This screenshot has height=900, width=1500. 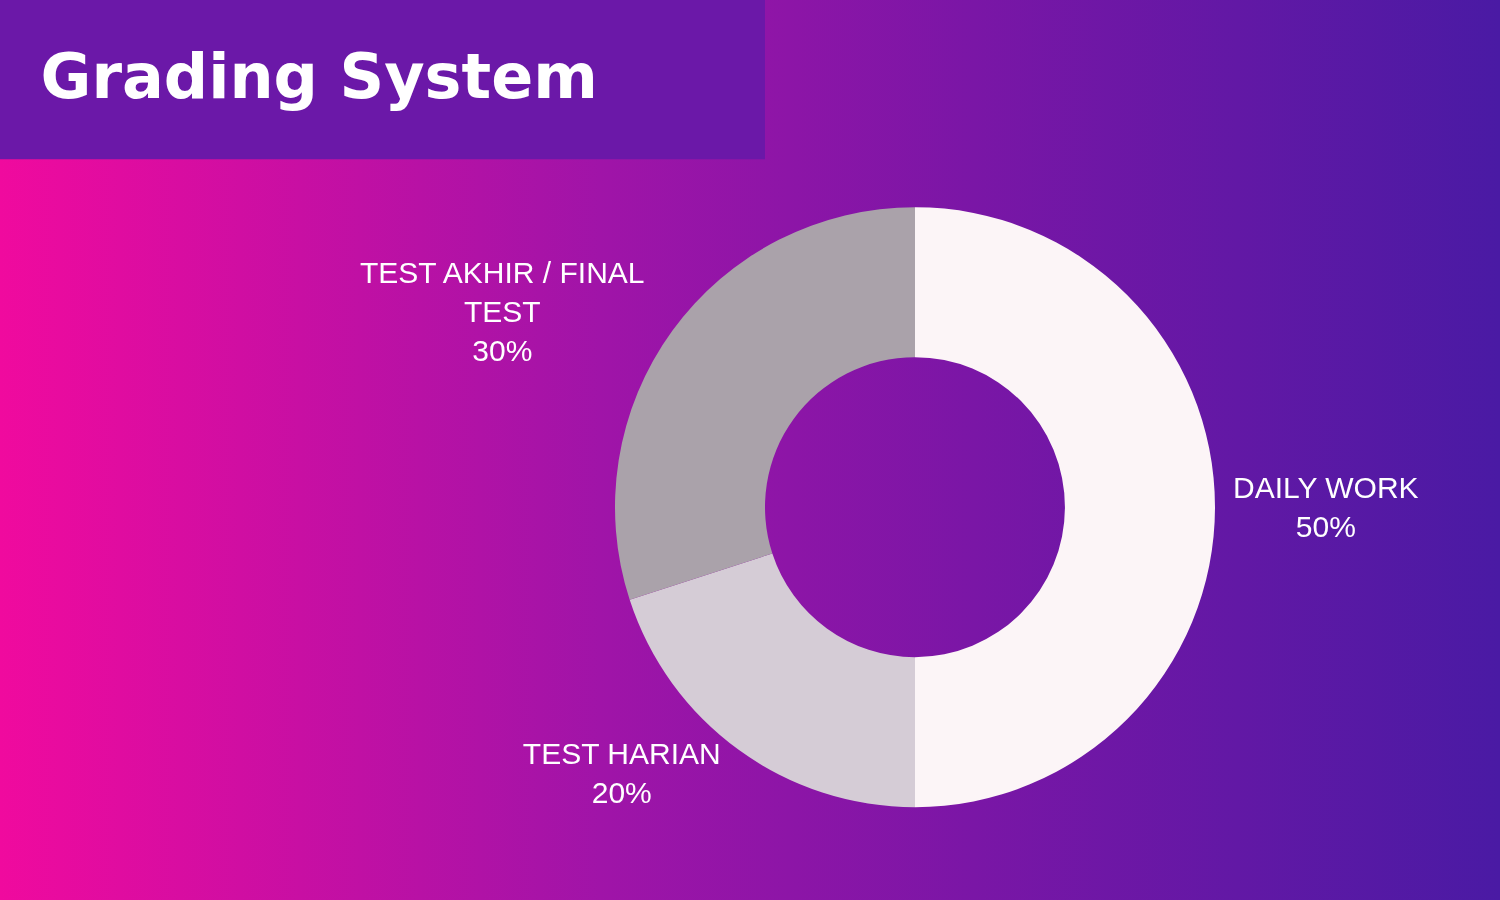 What do you see at coordinates (621, 754) in the screenshot?
I see `slice-label: TEST HARIAN` at bounding box center [621, 754].